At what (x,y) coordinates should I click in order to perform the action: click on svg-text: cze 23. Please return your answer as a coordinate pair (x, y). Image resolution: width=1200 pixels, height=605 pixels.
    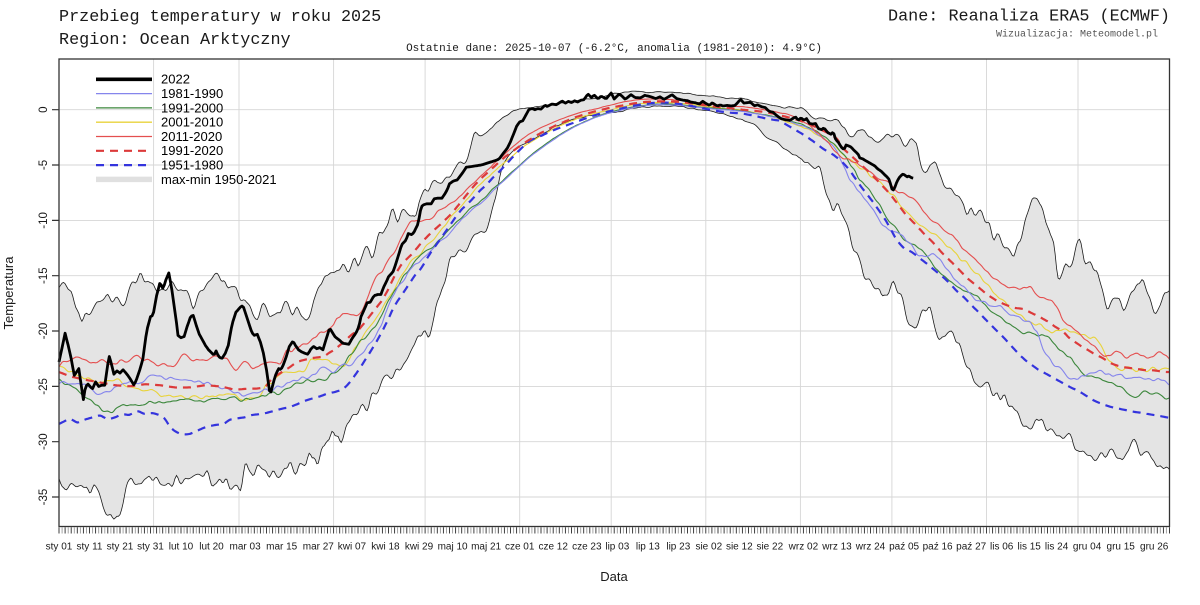
    Looking at the image, I should click on (587, 547).